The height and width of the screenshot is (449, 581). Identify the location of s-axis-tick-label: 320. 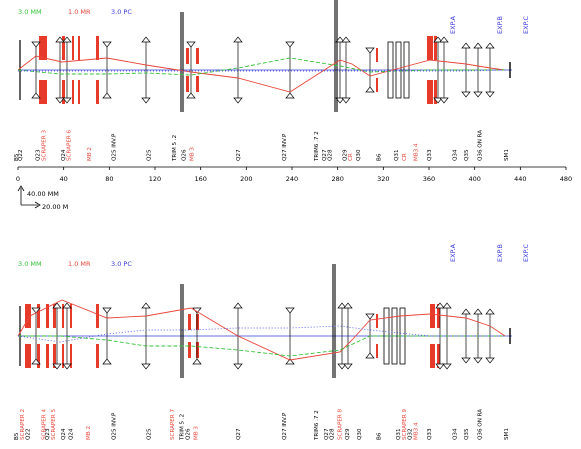
(383, 179).